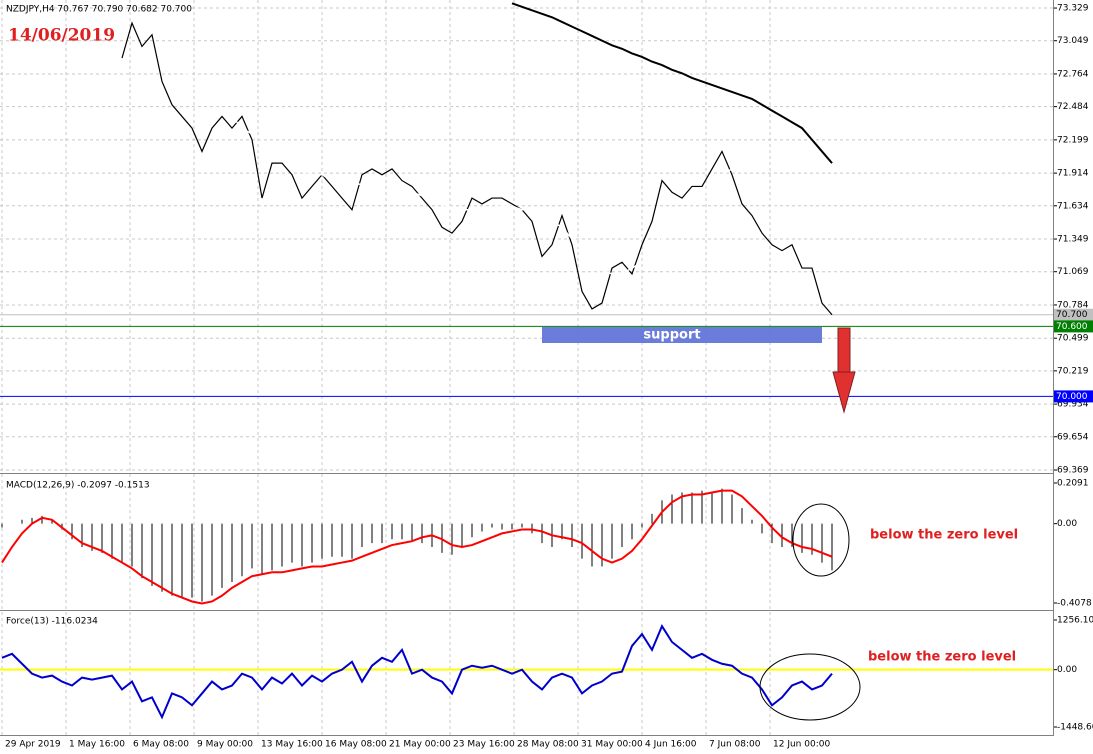 Image resolution: width=1093 pixels, height=754 pixels. What do you see at coordinates (1073, 483) in the screenshot?
I see `y-tick-label: 0.2091` at bounding box center [1073, 483].